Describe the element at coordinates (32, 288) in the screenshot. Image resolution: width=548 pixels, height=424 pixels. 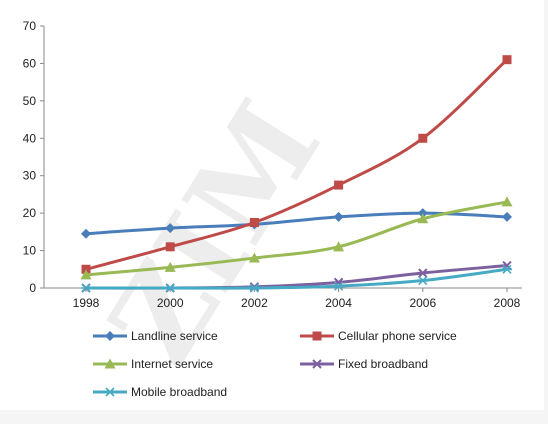
I see `y-tick-label: 0` at that location.